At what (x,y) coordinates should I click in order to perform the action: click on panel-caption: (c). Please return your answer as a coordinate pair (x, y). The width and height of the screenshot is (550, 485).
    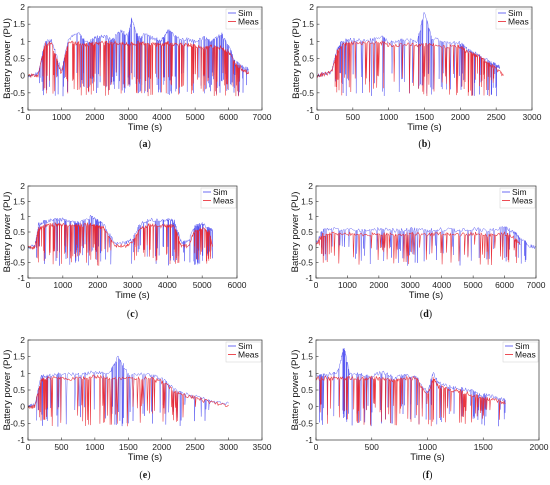
    Looking at the image, I should click on (132, 314).